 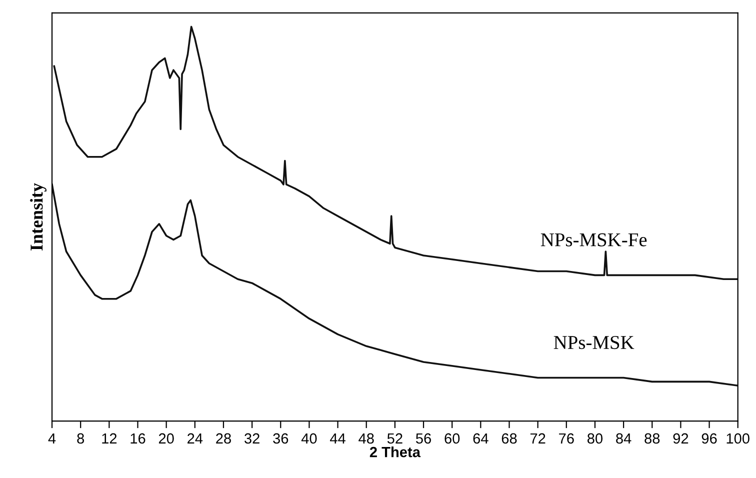 I want to click on x-tick-label: 32, so click(x=252, y=438).